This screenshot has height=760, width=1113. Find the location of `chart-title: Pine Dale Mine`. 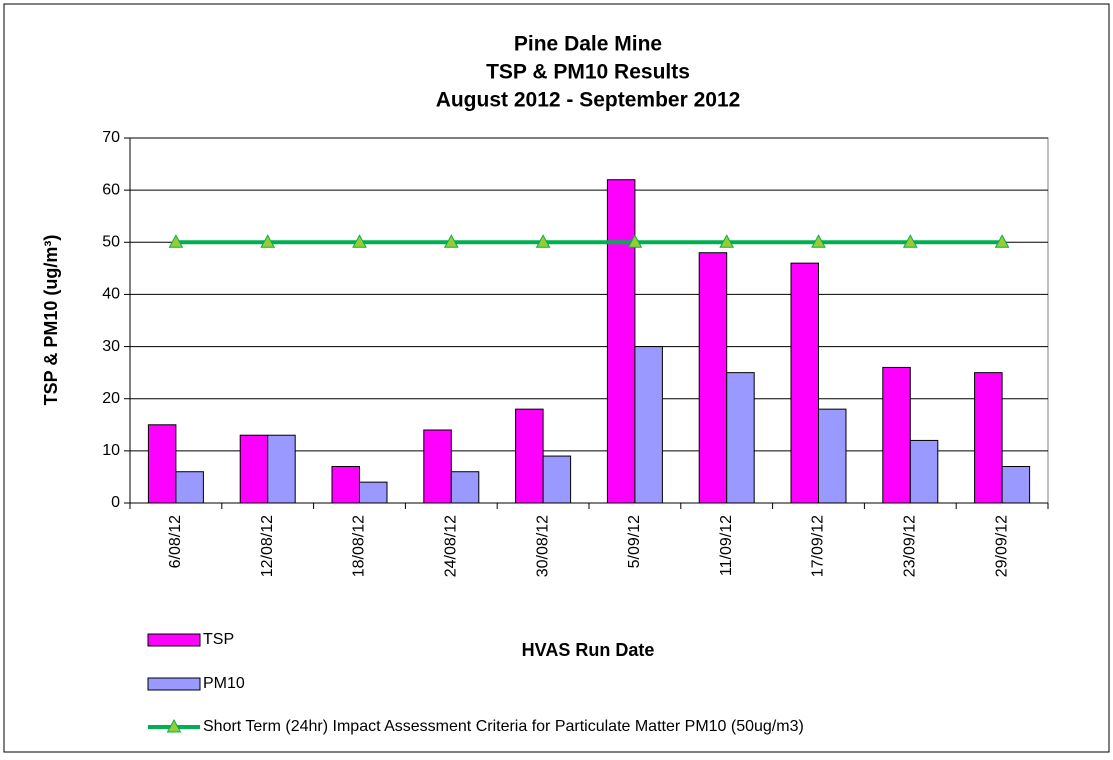

chart-title: Pine Dale Mine is located at coordinates (588, 44).